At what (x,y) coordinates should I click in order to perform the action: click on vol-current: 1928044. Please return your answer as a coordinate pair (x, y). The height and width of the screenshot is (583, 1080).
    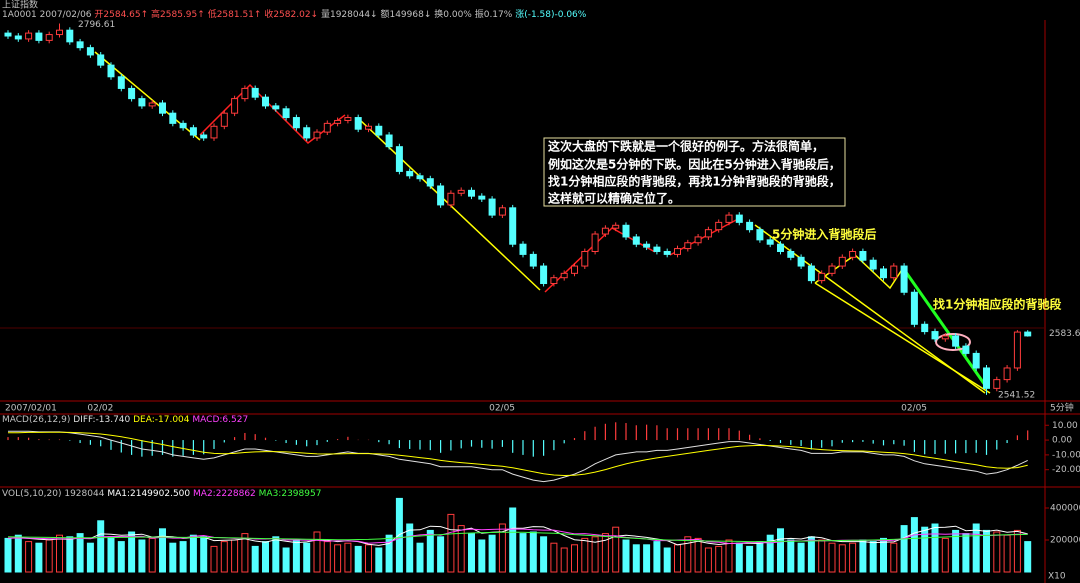
    Looking at the image, I should click on (84, 494).